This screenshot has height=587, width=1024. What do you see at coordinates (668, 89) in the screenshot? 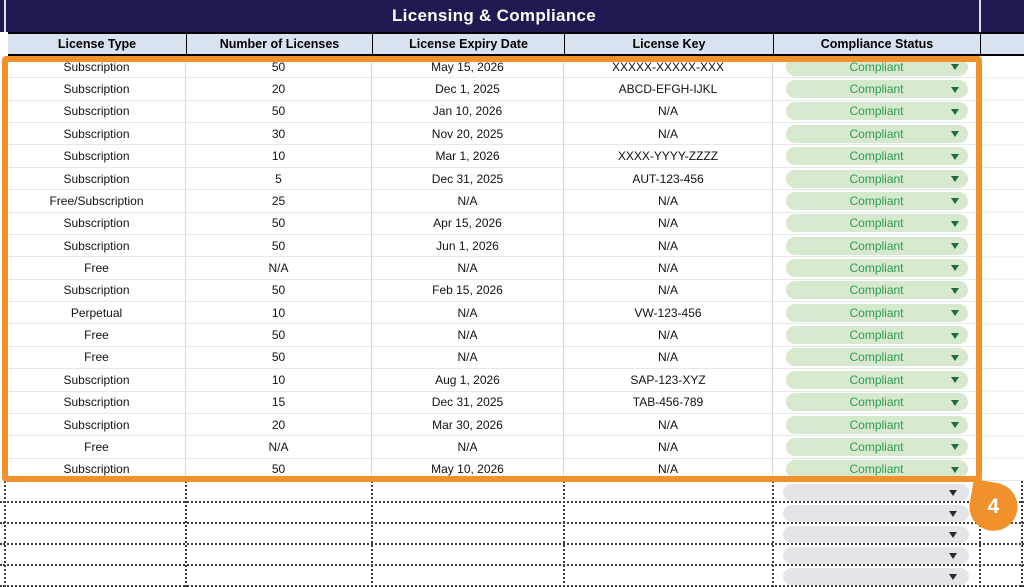
I see `cell-license-key: ABCD-EFGH-IJKL` at bounding box center [668, 89].